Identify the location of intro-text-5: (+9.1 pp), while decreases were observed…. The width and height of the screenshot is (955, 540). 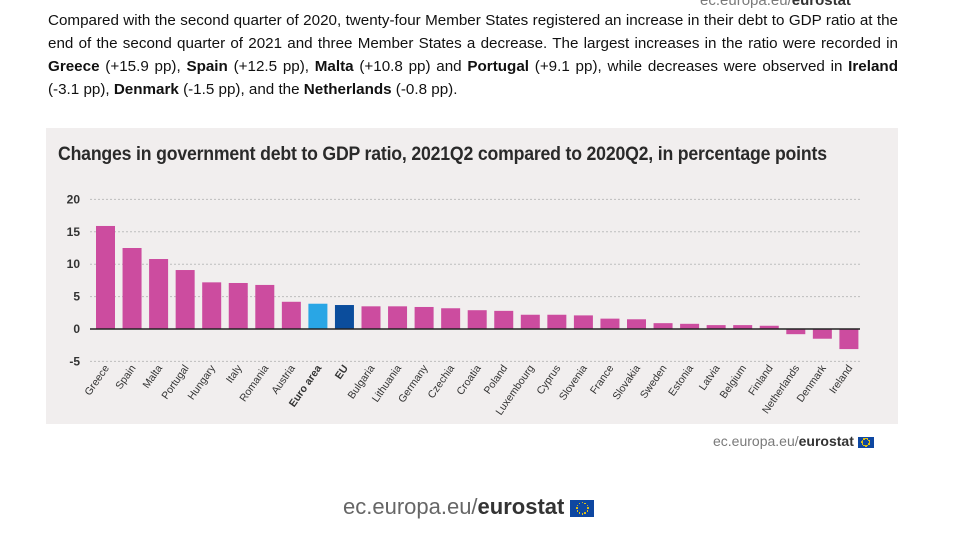
(689, 66).